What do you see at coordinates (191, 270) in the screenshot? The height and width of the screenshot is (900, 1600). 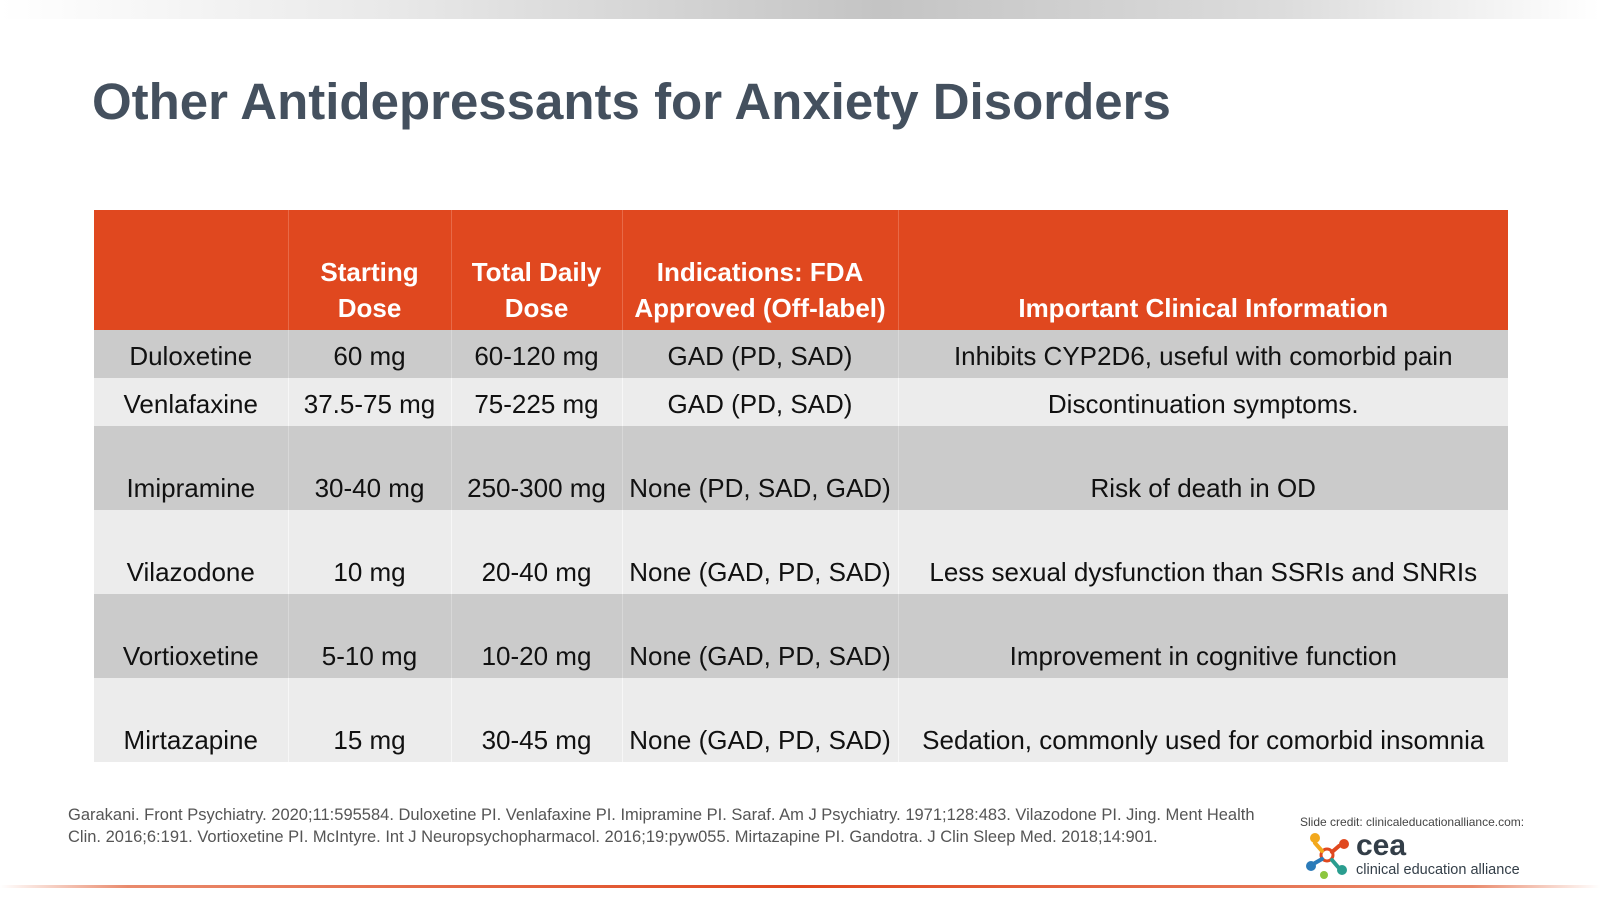 I see `header-drug` at bounding box center [191, 270].